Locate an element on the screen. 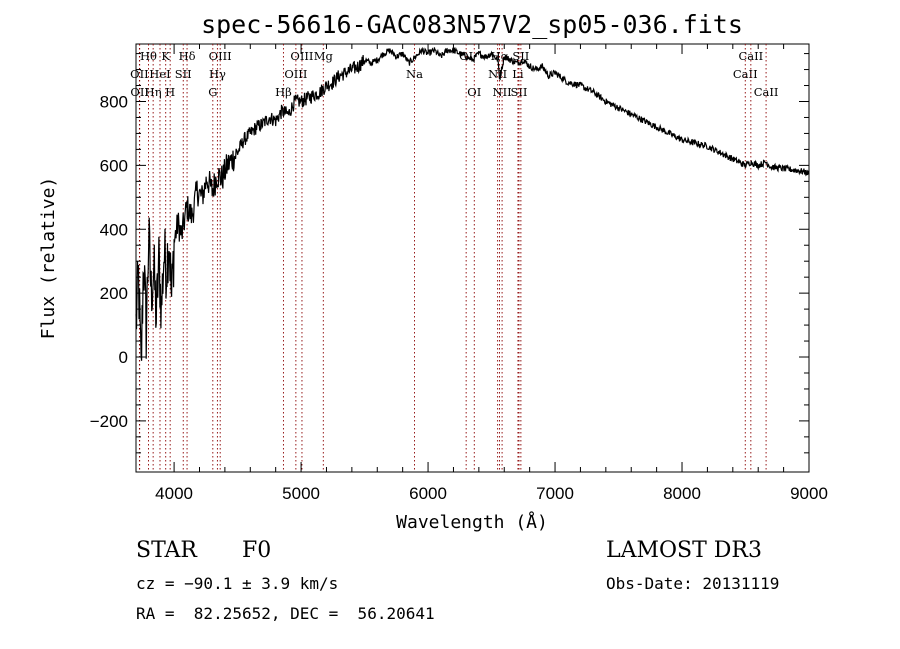 The width and height of the screenshot is (900, 649). y-tick-label: 400 is located at coordinates (114, 229).